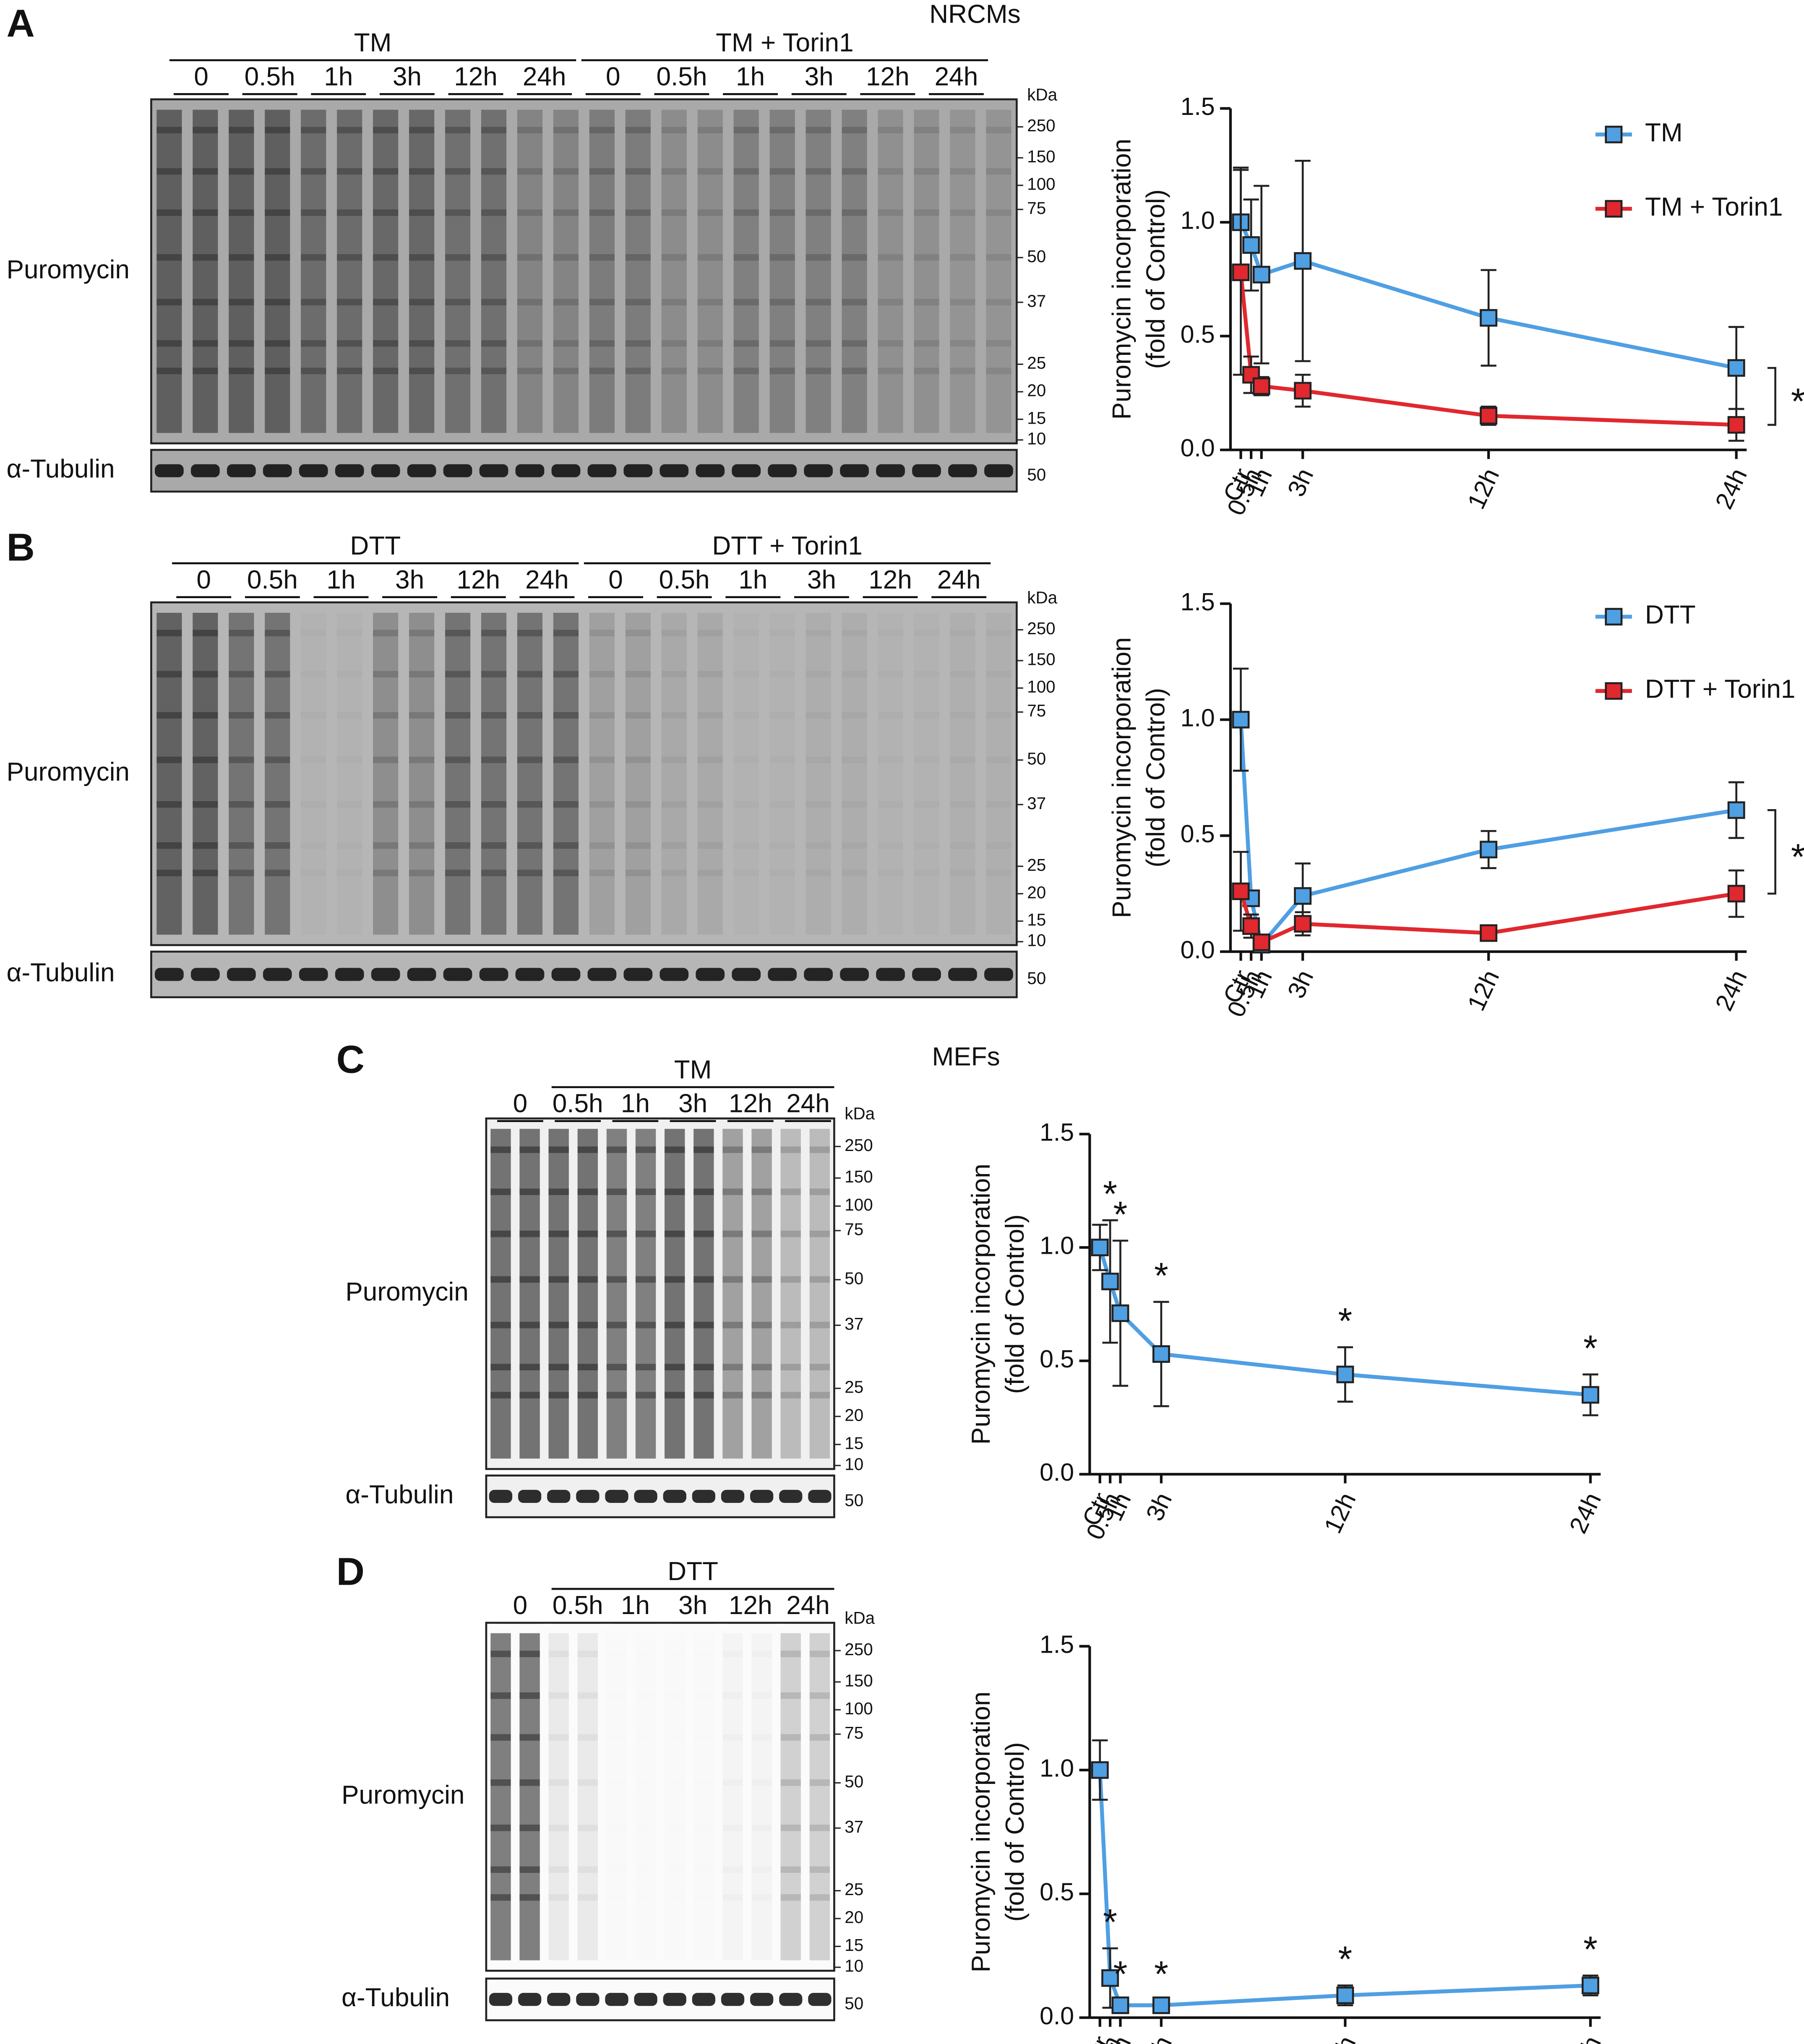 The image size is (1804, 2044). I want to click on kda-marker: kDa, so click(1042, 598).